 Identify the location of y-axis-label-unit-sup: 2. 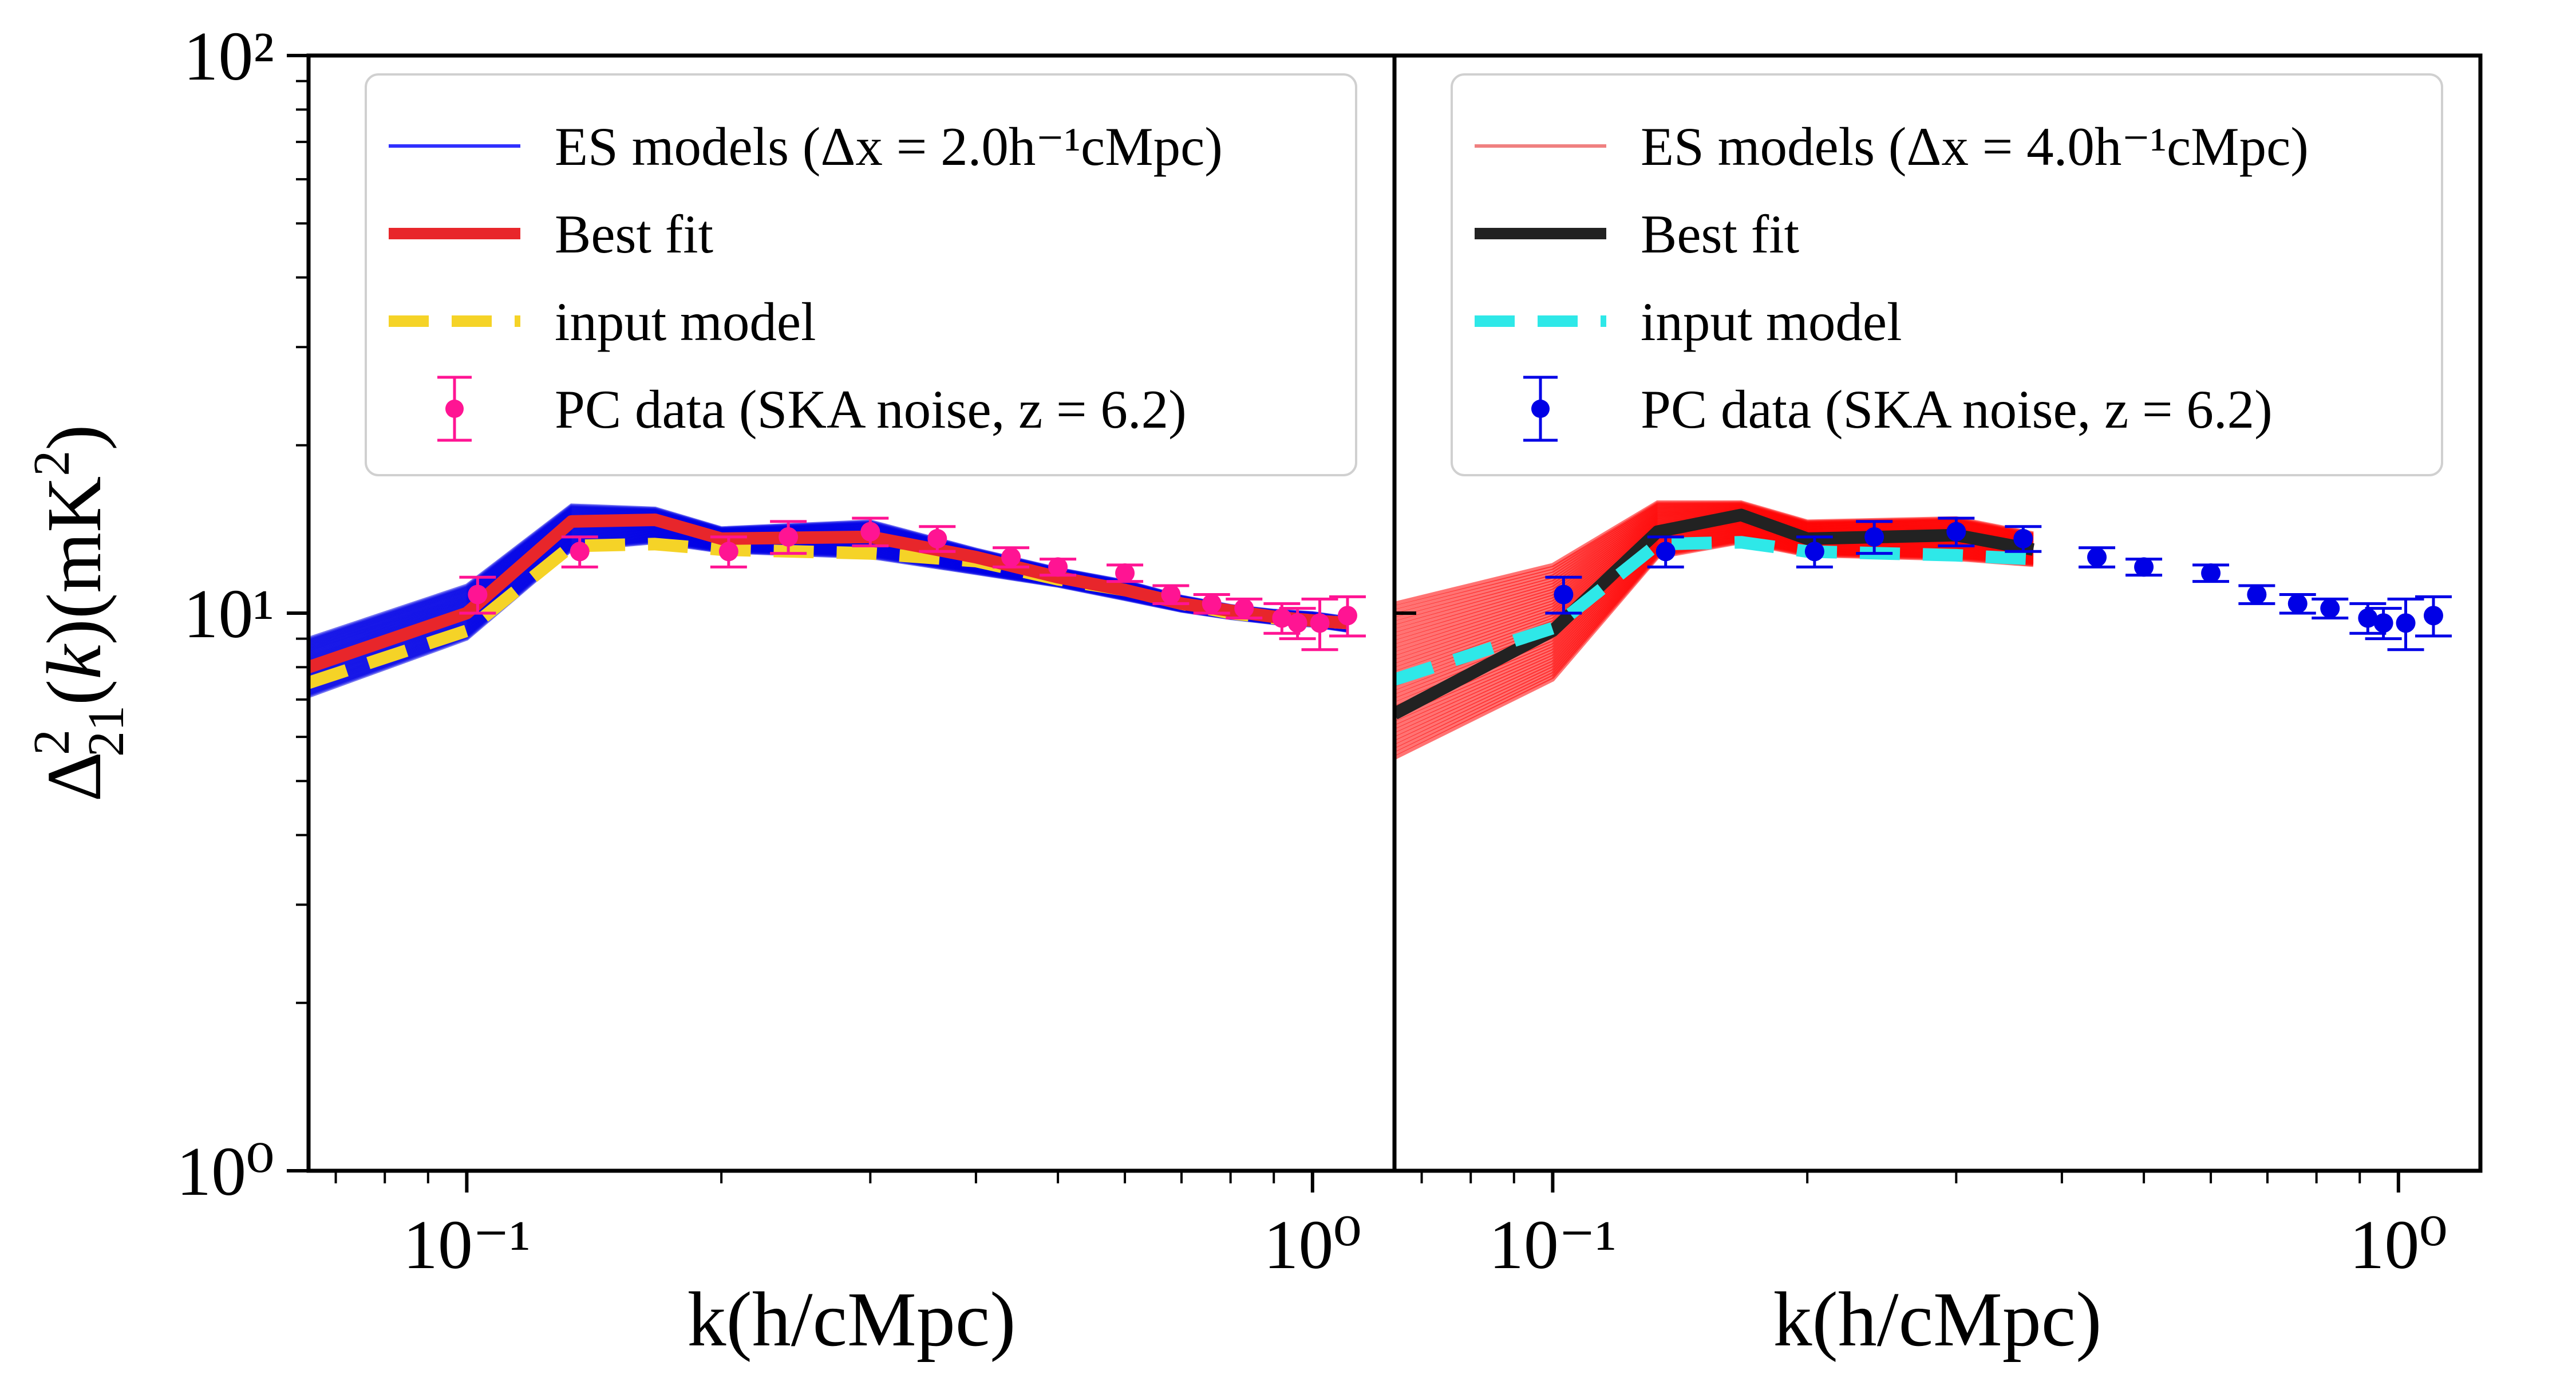
(51, 464).